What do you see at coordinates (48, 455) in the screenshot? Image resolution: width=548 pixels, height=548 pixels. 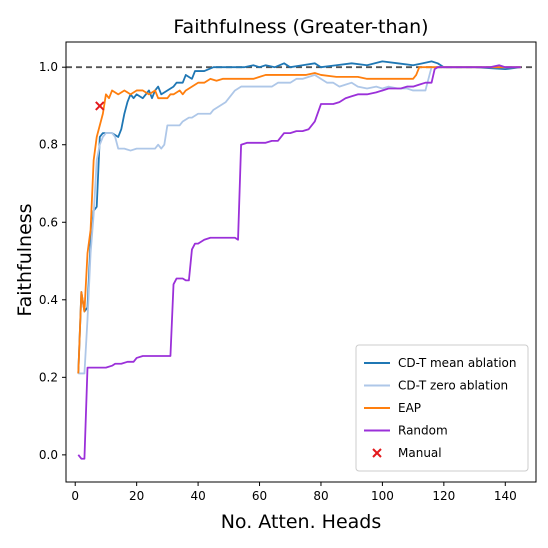 I see `y-tick-label: 0.0` at bounding box center [48, 455].